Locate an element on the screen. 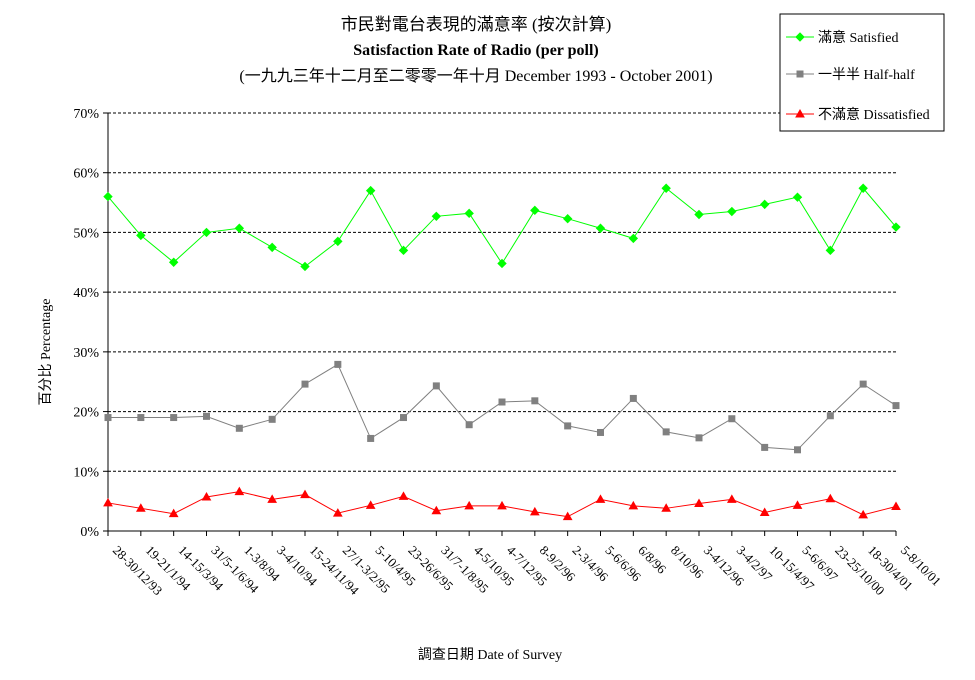 The width and height of the screenshot is (975, 680). y-tick-label: 40% is located at coordinates (86, 293).